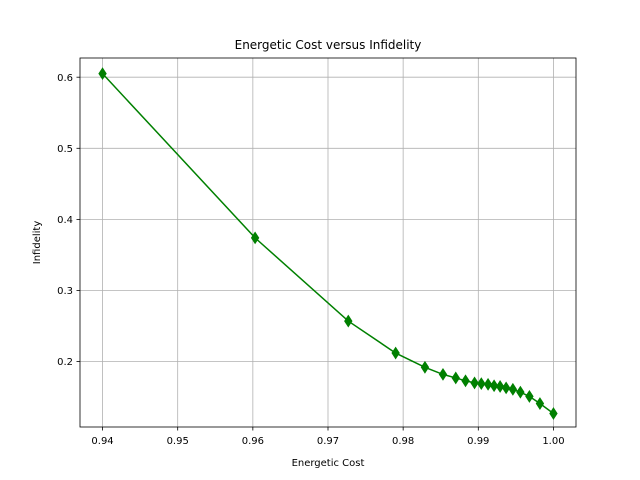  Describe the element at coordinates (65, 291) in the screenshot. I see `y-tick-label: 0.3` at that location.